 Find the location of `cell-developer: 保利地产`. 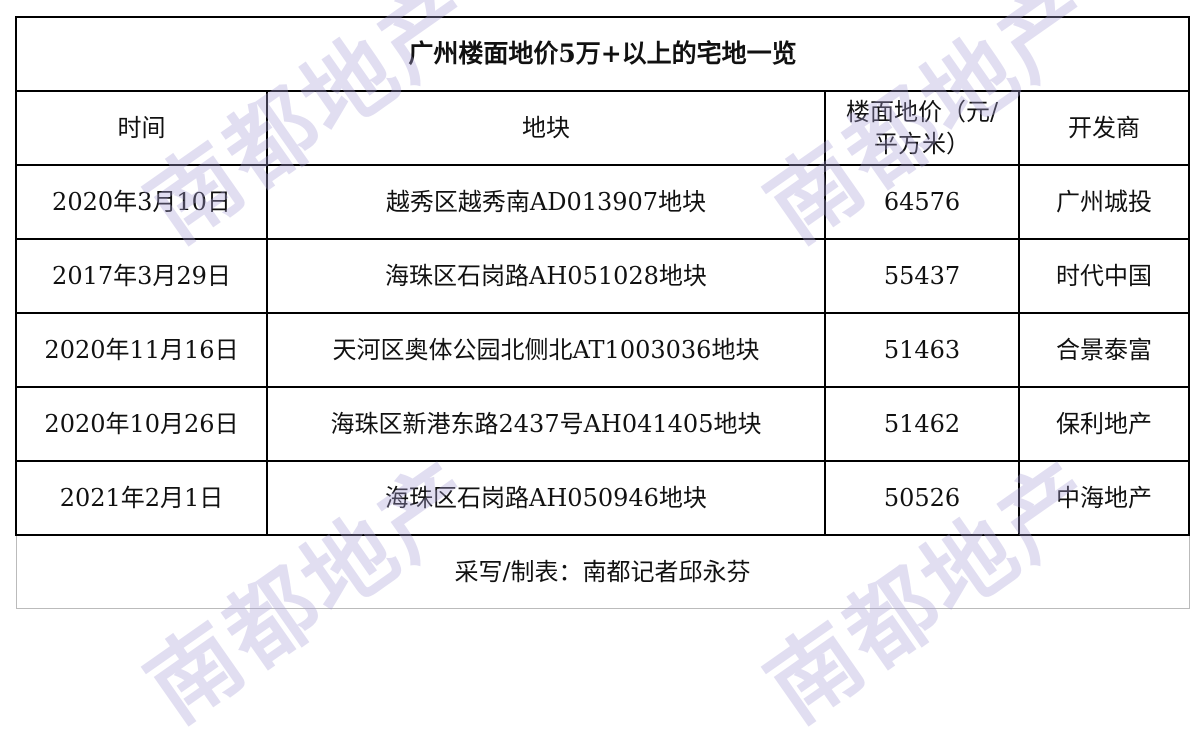

cell-developer: 保利地产 is located at coordinates (1104, 424).